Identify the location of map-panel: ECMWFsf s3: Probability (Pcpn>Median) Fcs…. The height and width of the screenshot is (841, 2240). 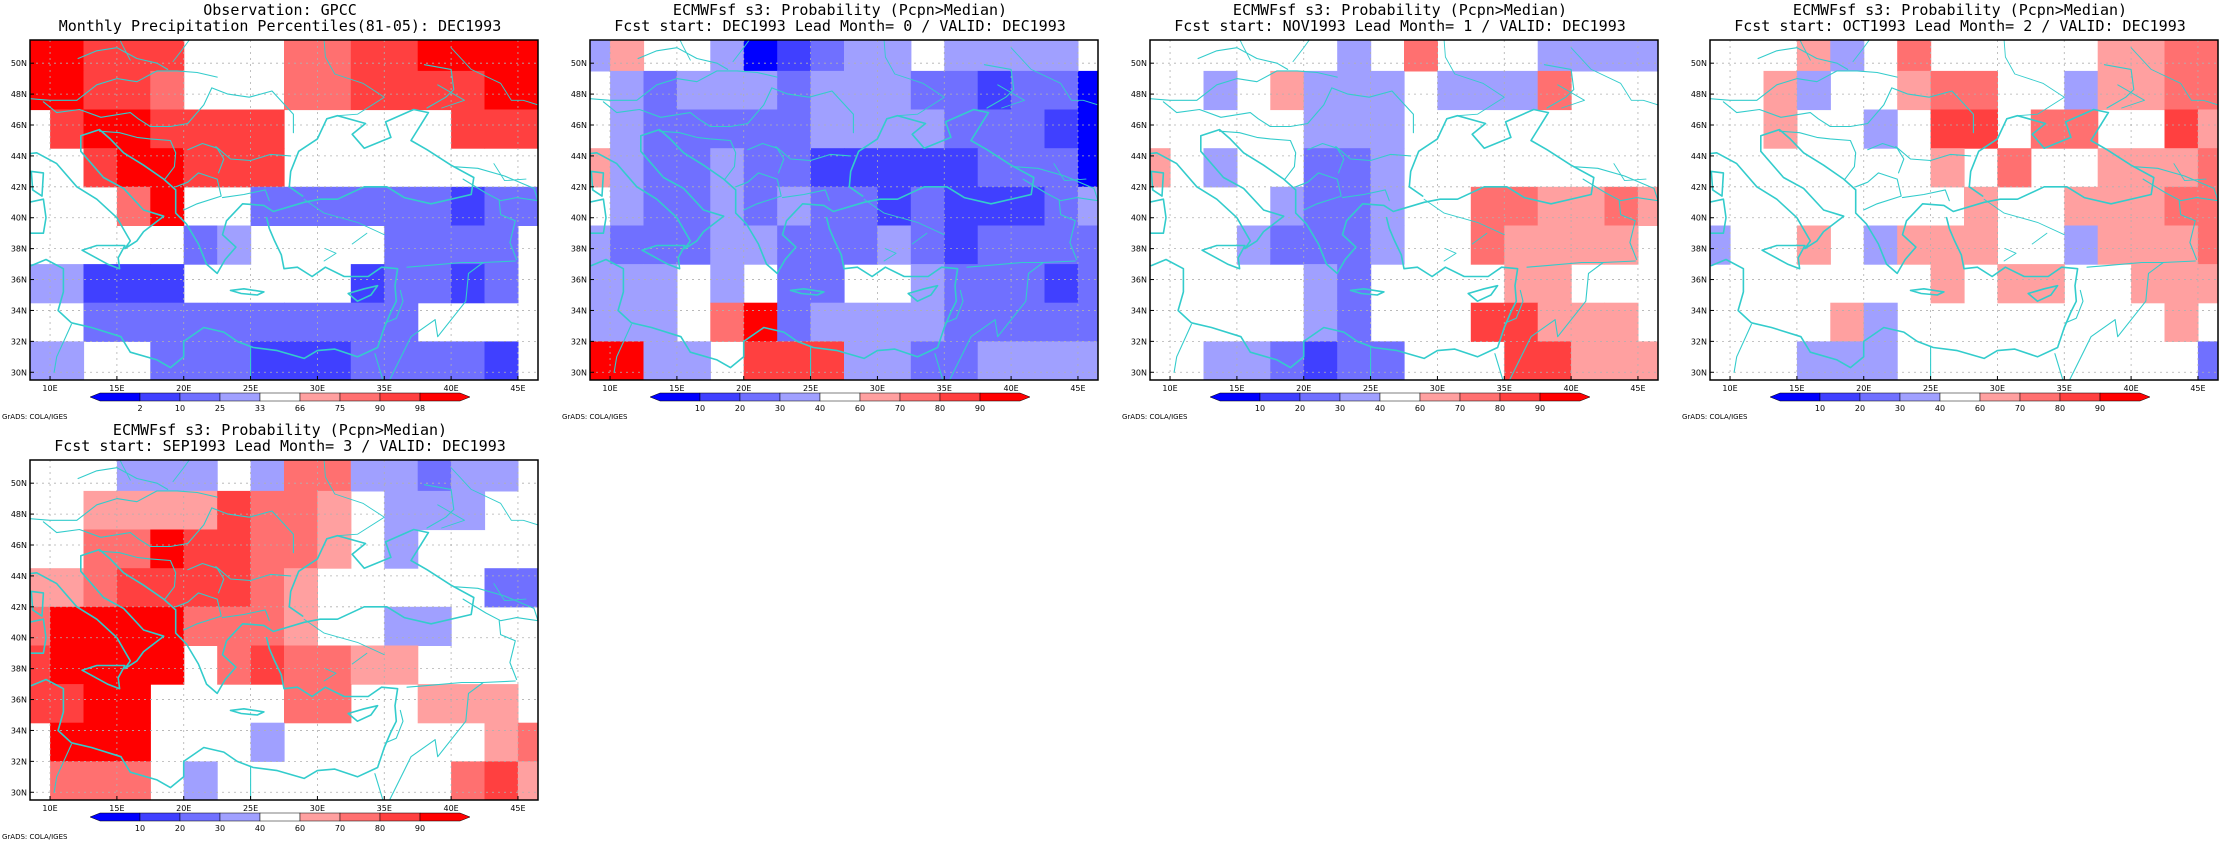
(1400, 210).